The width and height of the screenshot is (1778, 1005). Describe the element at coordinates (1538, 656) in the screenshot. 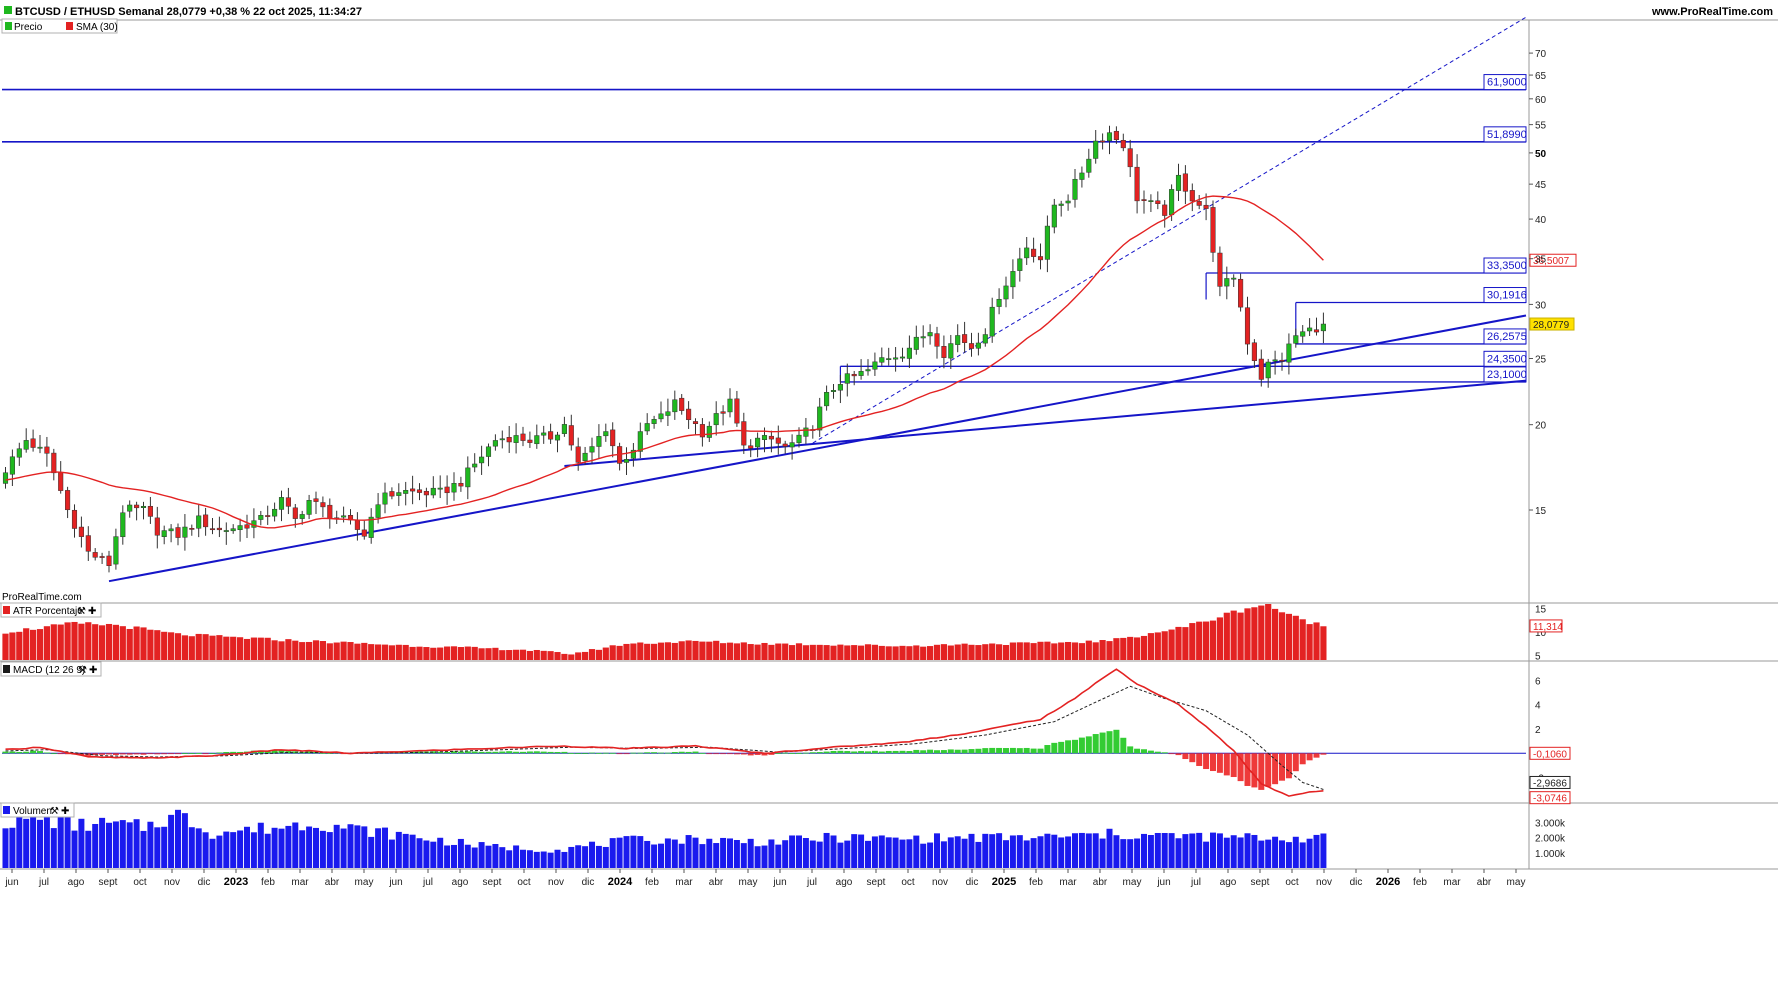

I see `atr-tick-label: 5` at that location.